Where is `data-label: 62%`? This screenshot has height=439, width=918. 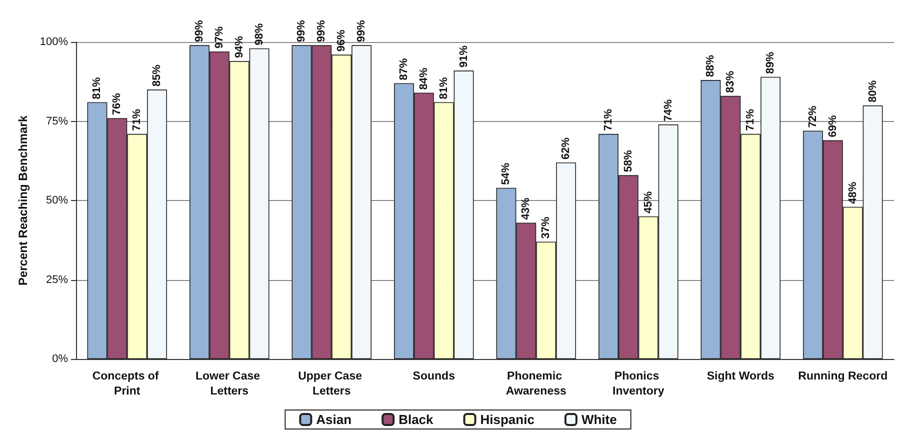 data-label: 62% is located at coordinates (566, 148).